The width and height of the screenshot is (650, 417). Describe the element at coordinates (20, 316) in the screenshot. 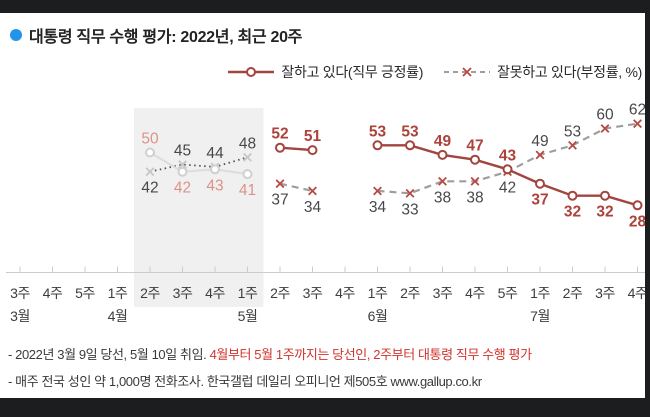

I see `month-label: 3월` at that location.